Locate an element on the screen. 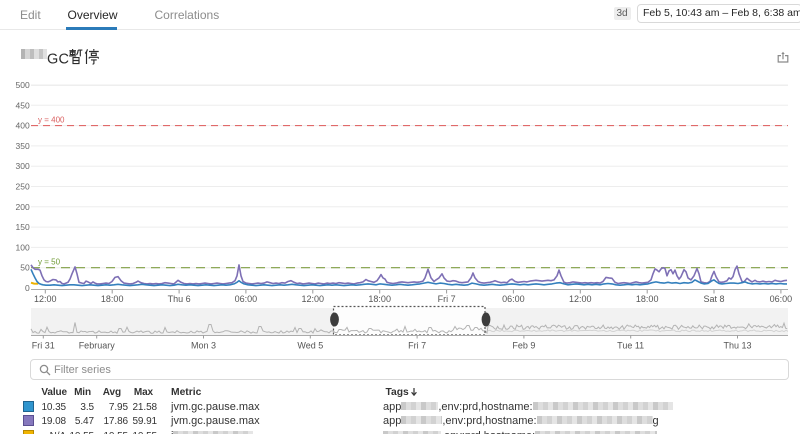 This screenshot has height=434, width=800. svg-text: 400 is located at coordinates (23, 126).